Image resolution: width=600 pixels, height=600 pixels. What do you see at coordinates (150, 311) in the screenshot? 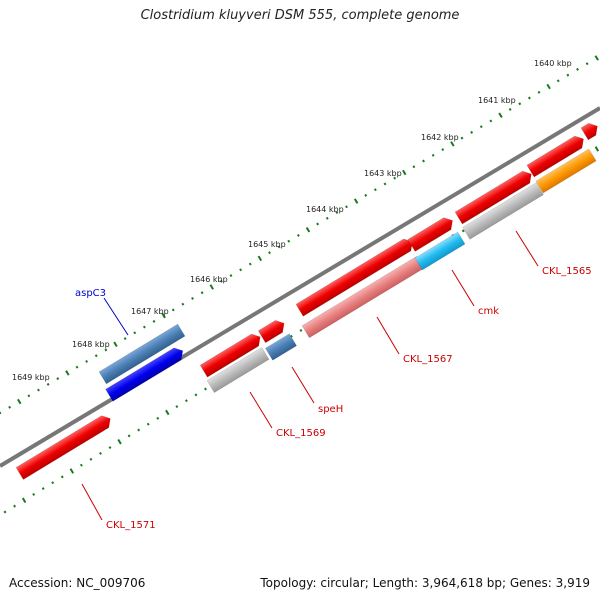
I see `tick-label: 1647 kbp` at bounding box center [150, 311].